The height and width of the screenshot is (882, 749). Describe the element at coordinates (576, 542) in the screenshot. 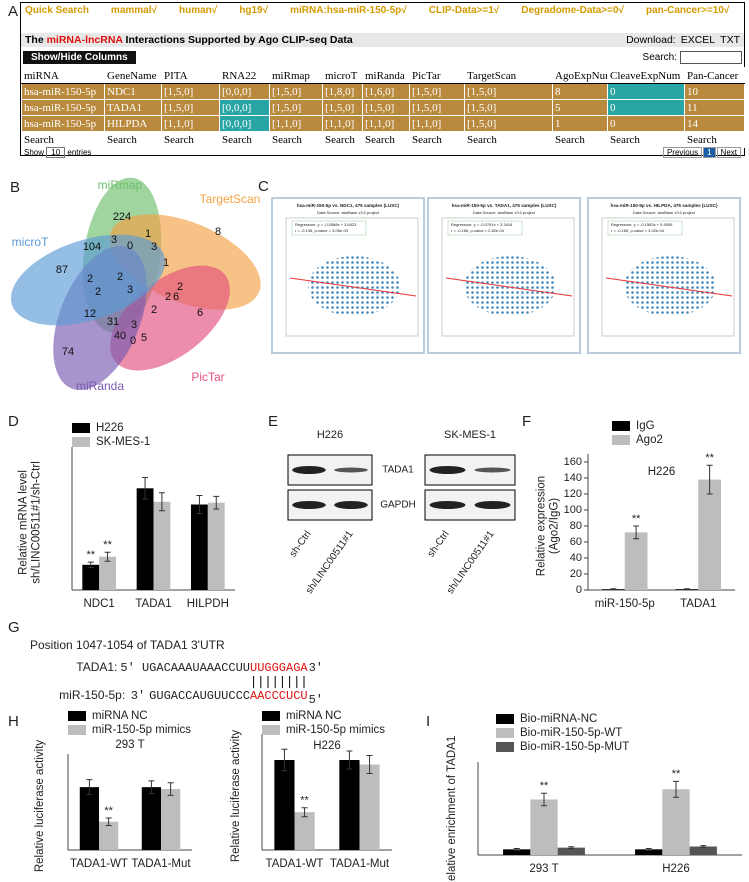

I see `y-tick-label: 60` at that location.